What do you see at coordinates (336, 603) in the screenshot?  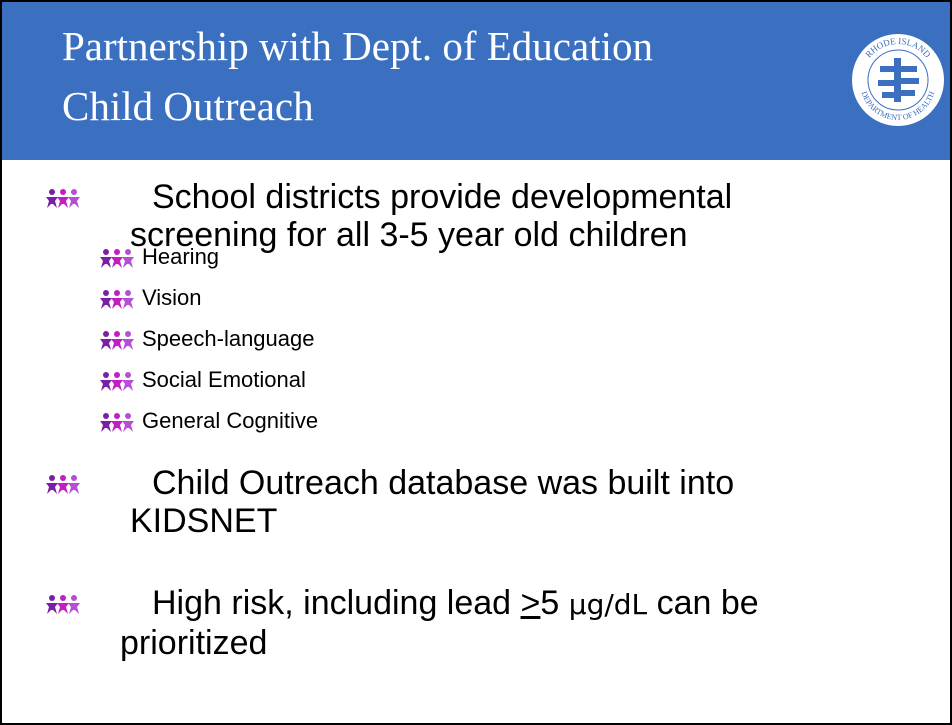 I see `text-run: High risk, including lead` at bounding box center [336, 603].